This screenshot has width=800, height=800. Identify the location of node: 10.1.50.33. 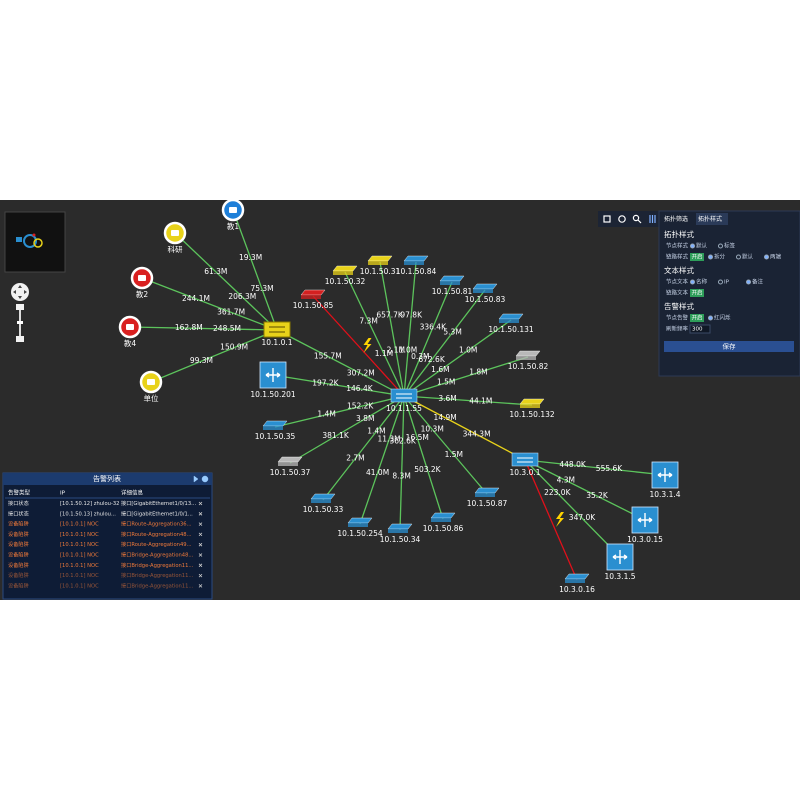
(323, 503).